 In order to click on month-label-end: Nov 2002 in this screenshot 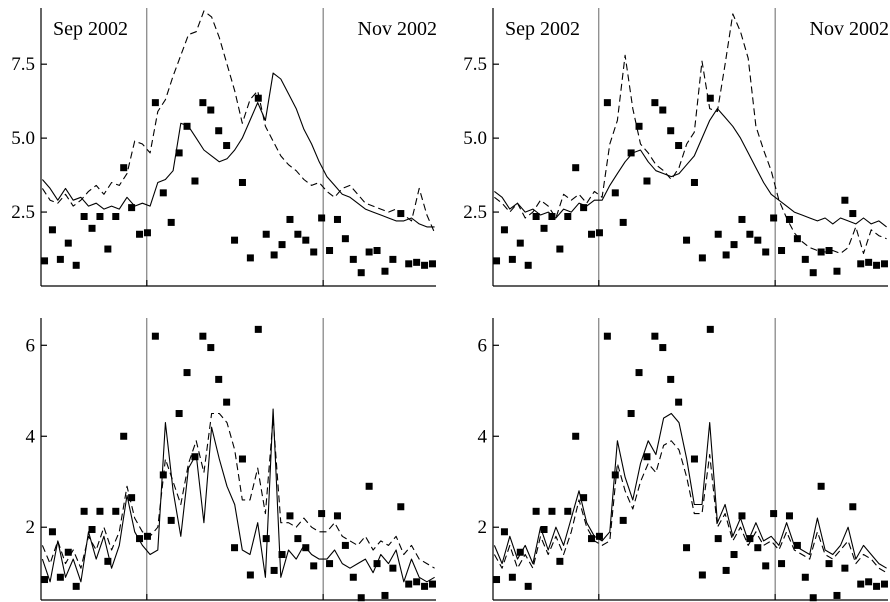, I will do `click(849, 29)`.